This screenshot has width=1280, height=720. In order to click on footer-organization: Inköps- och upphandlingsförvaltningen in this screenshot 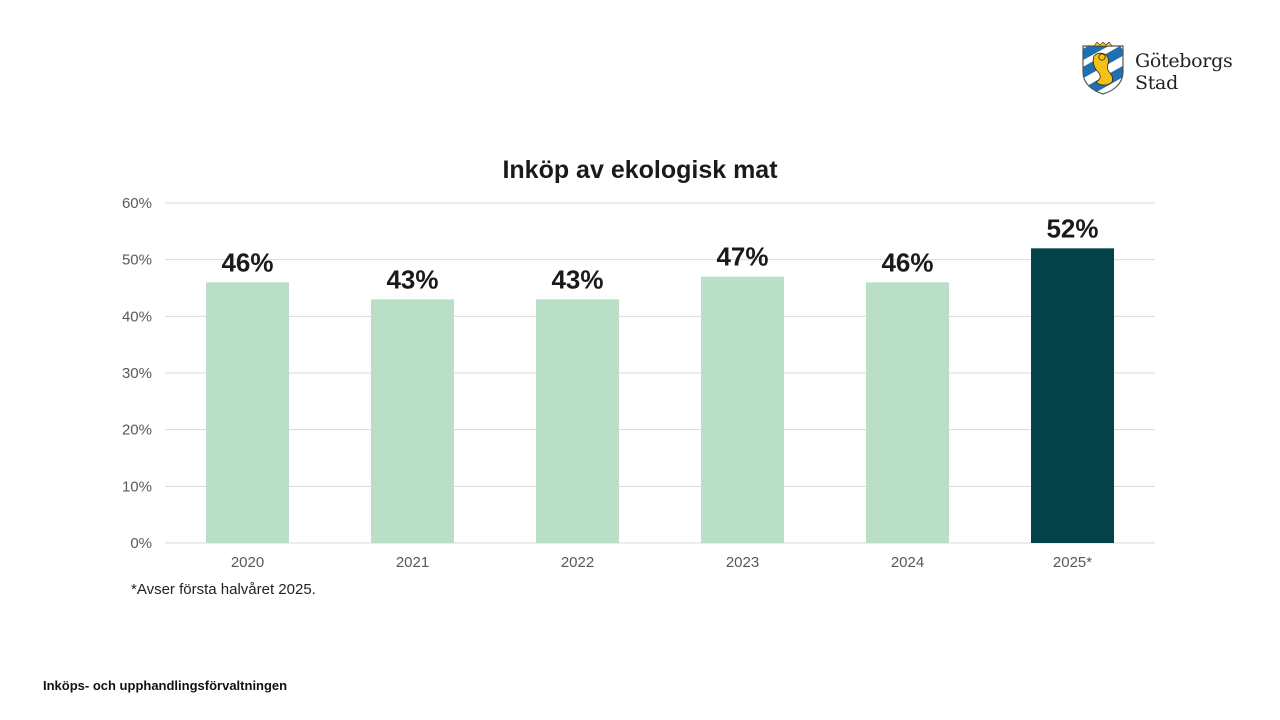, I will do `click(165, 685)`.